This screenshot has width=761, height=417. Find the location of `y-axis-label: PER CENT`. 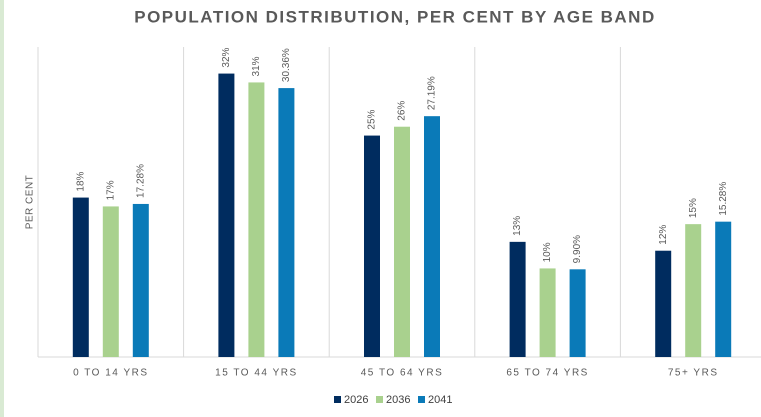

y-axis-label: PER CENT is located at coordinates (30, 202).